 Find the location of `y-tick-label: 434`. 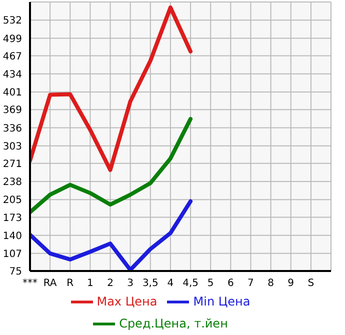

y-tick-label: 434 is located at coordinates (12, 74).